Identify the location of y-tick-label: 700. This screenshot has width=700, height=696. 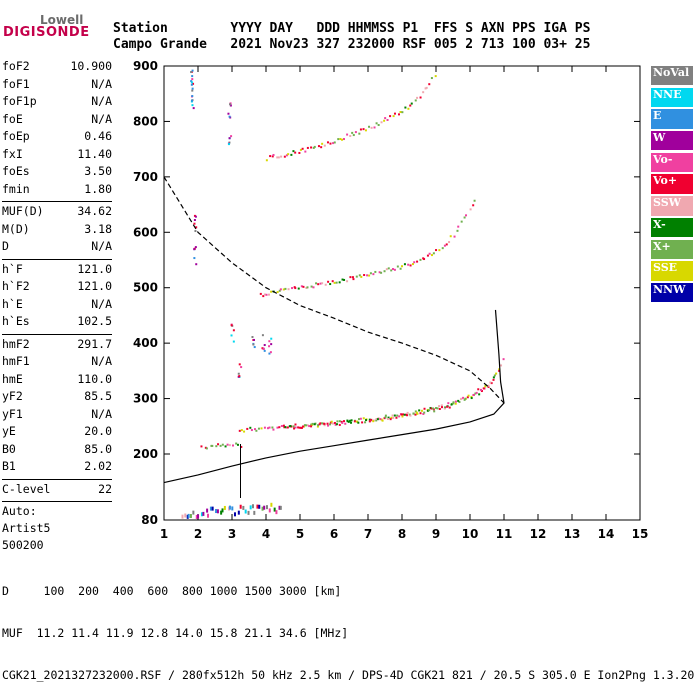
(145, 177).